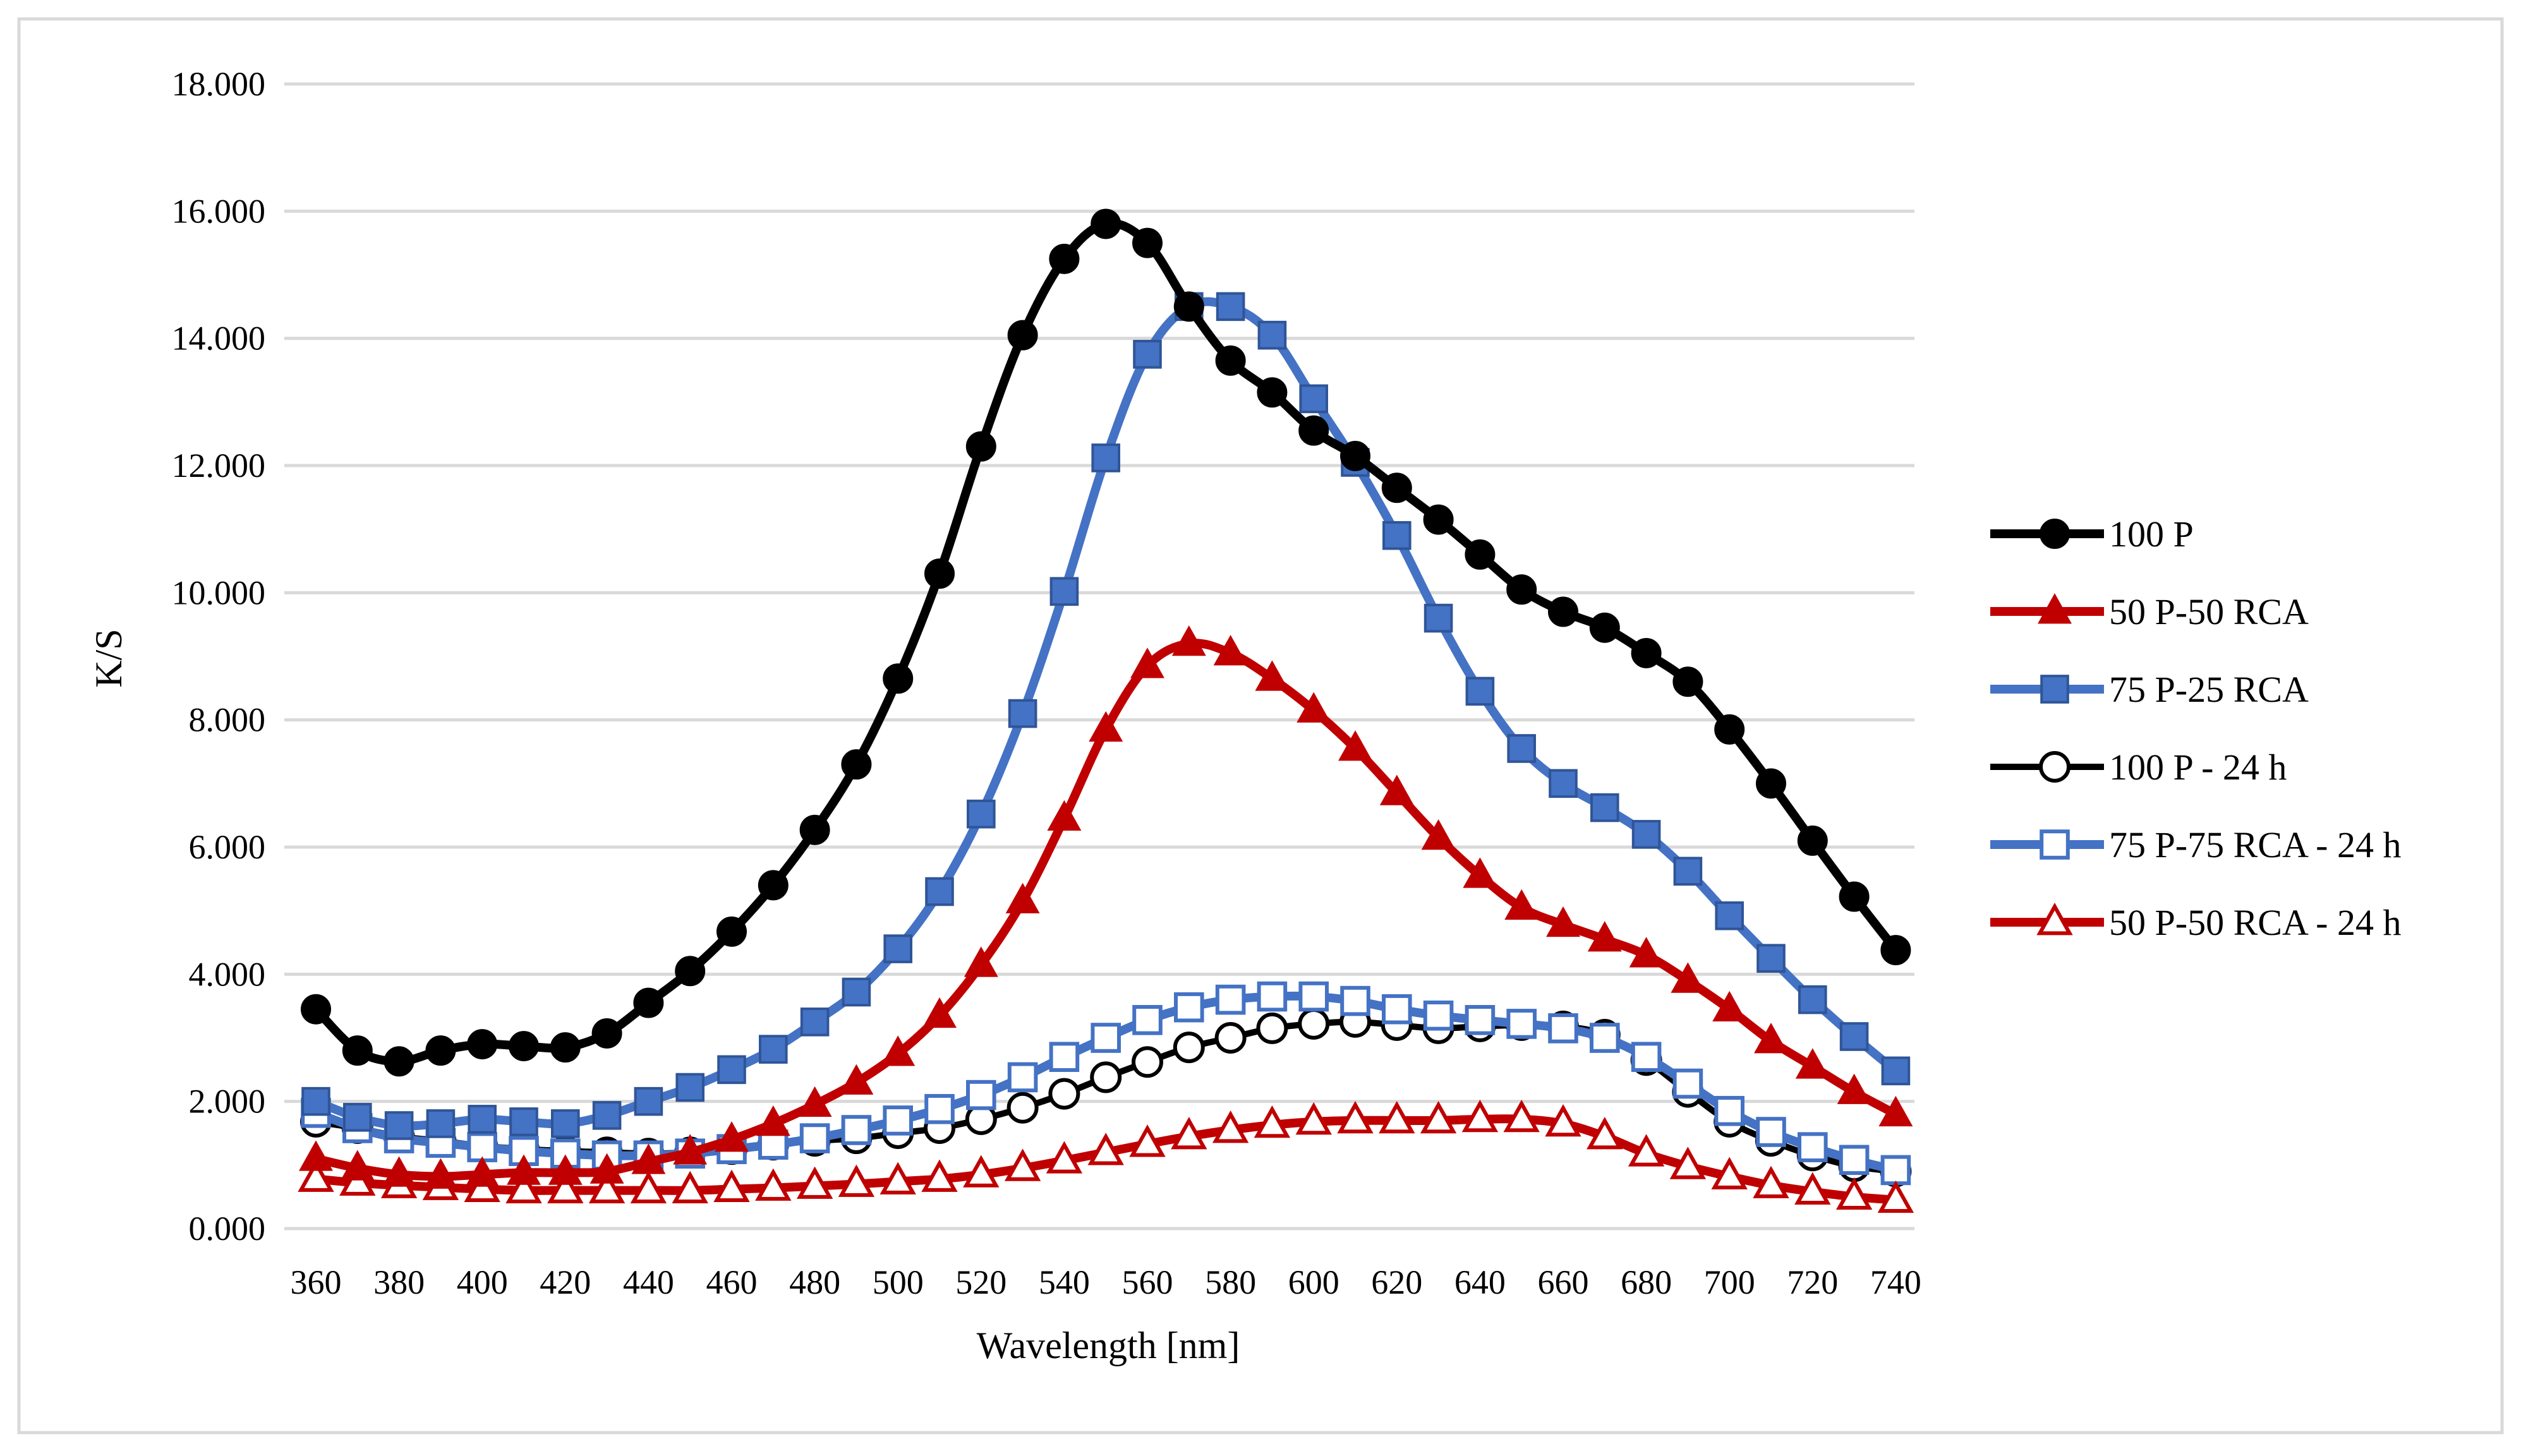 This screenshot has width=2521, height=1456. Describe the element at coordinates (399, 1282) in the screenshot. I see `x-tick-label: 380` at that location.